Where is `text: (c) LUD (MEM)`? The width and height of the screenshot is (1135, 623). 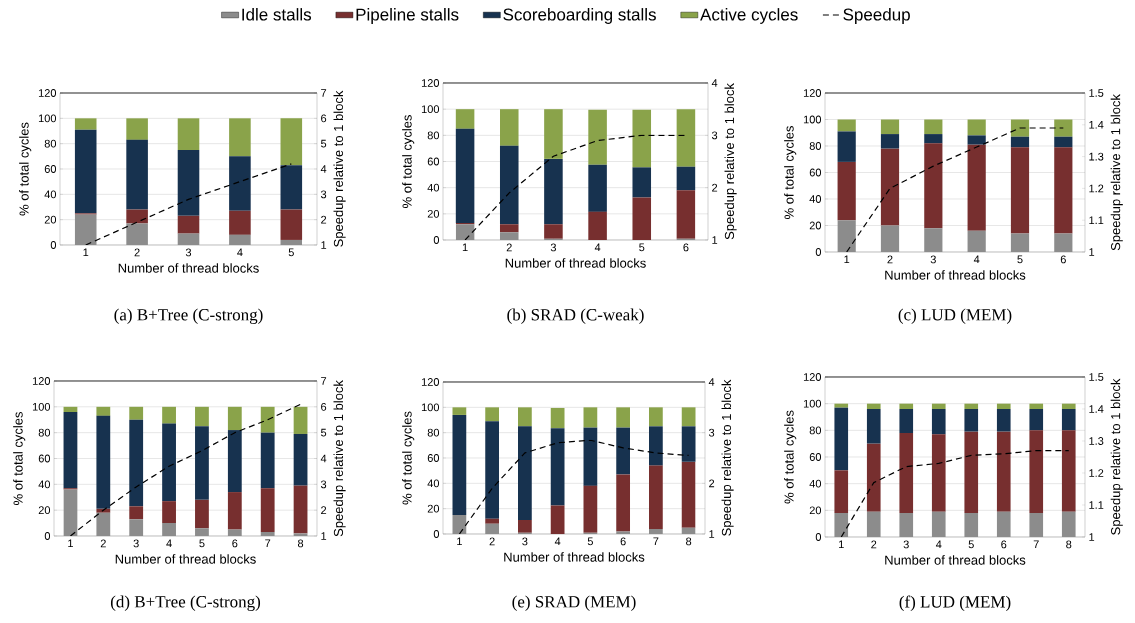
text: (c) LUD (MEM) is located at coordinates (955, 316).